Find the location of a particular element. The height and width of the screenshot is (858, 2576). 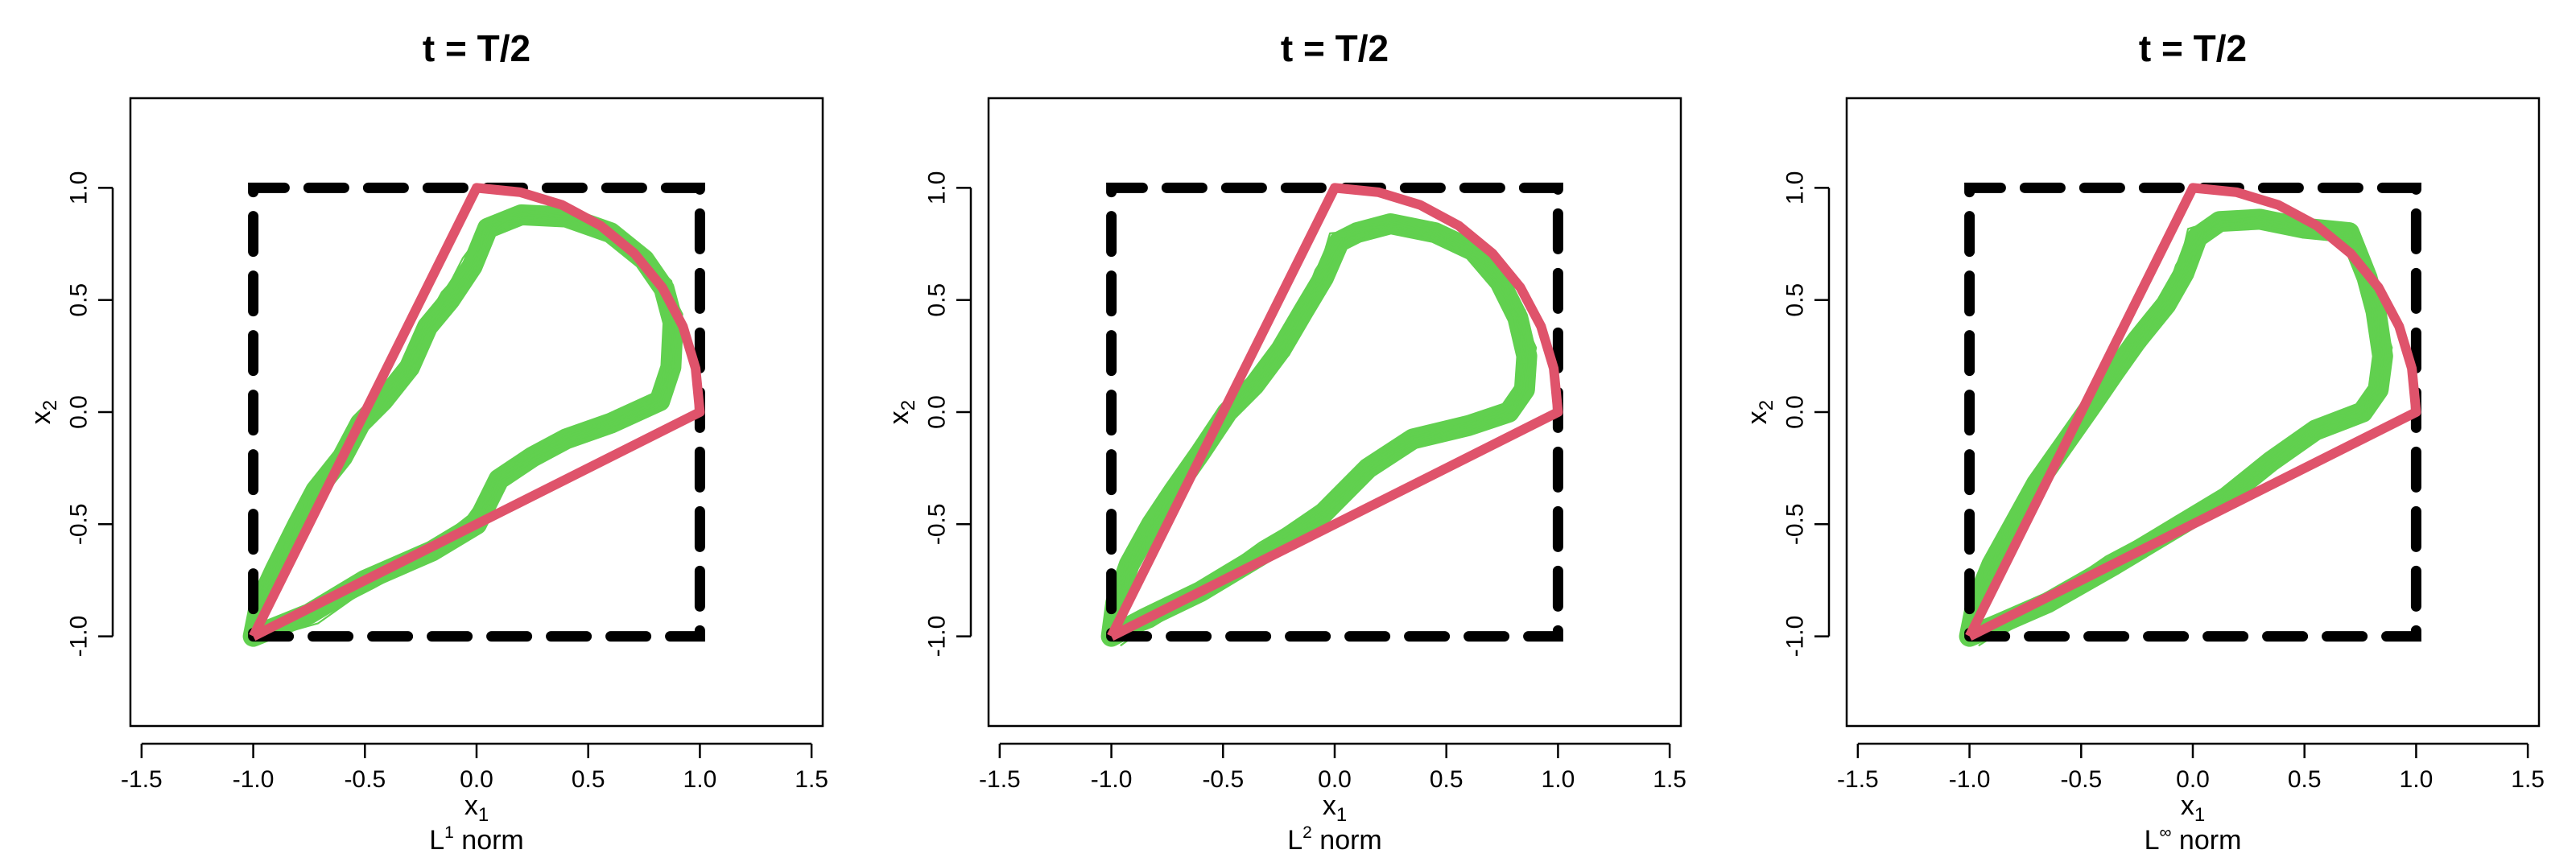

norm-label: L∞ norm is located at coordinates (2193, 839).